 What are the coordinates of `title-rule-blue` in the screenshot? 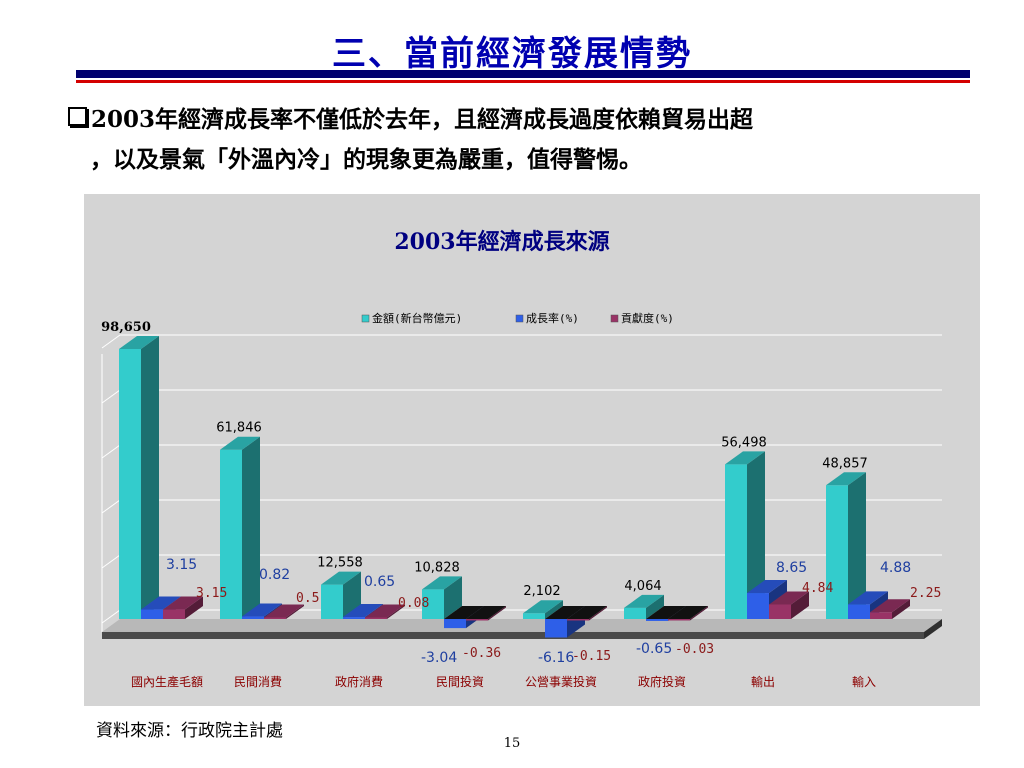 It's located at (523, 74).